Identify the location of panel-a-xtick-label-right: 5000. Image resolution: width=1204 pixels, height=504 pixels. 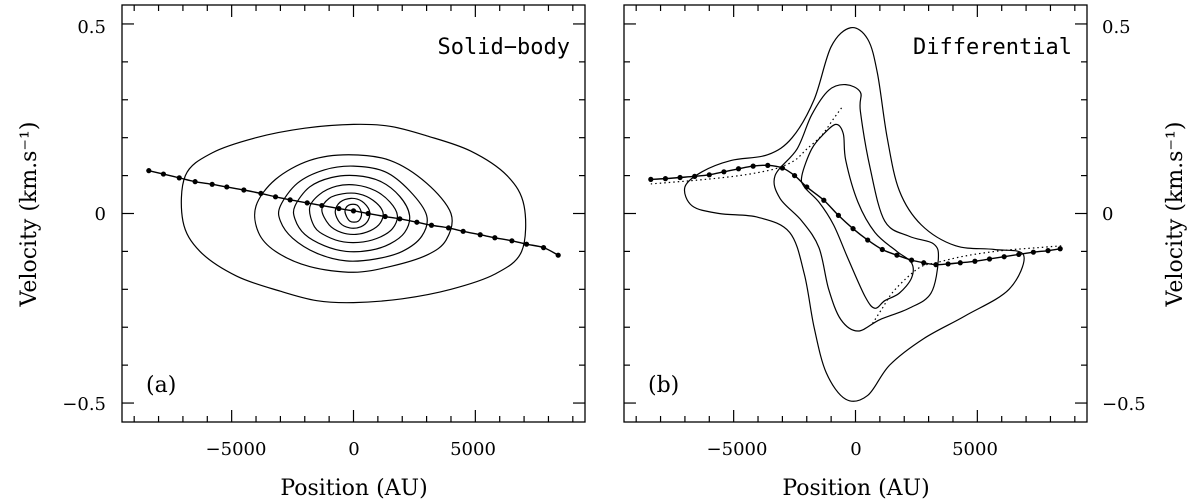
(473, 449).